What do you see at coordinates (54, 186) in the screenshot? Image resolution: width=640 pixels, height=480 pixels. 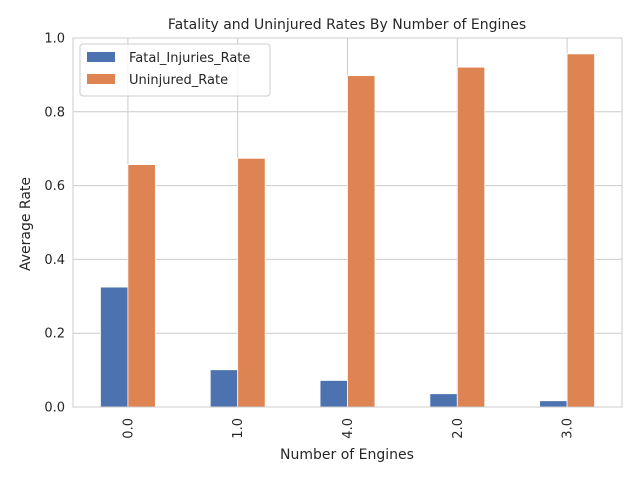 I see `y-tick-label: 0.6` at bounding box center [54, 186].